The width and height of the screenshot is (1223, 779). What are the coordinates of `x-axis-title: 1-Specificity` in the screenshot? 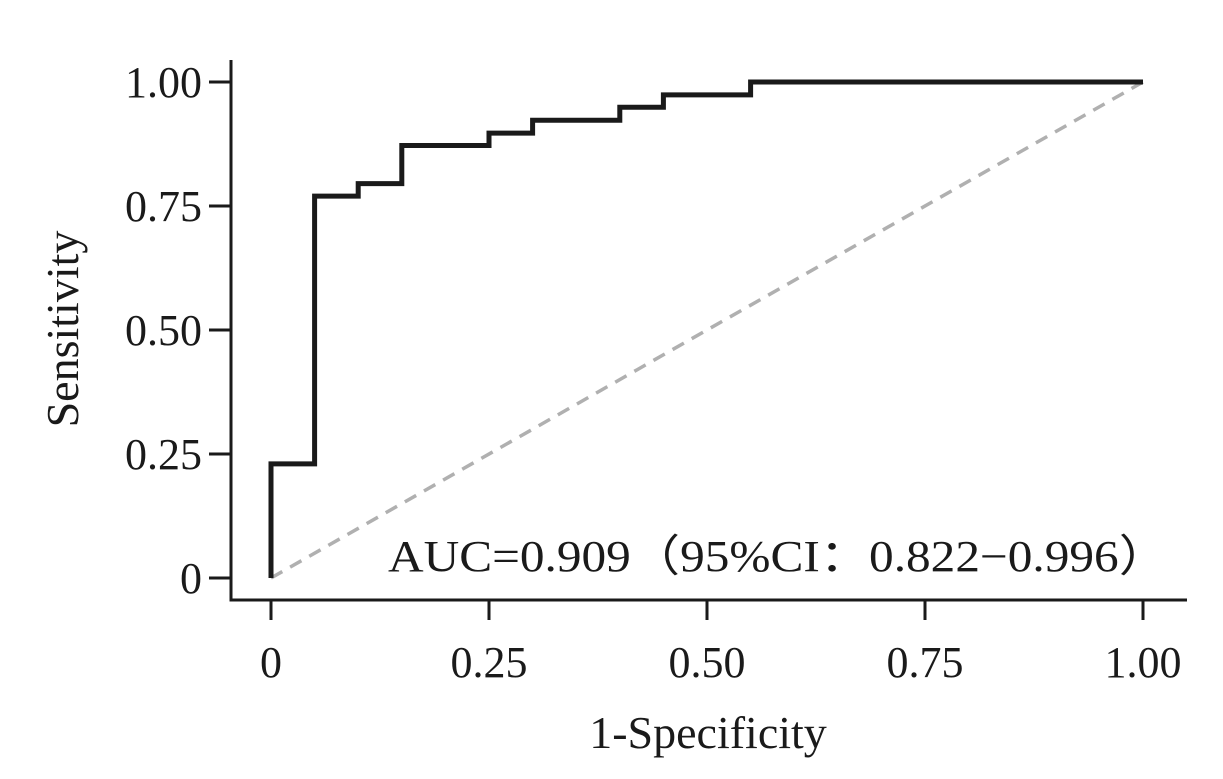 It's located at (708, 732).